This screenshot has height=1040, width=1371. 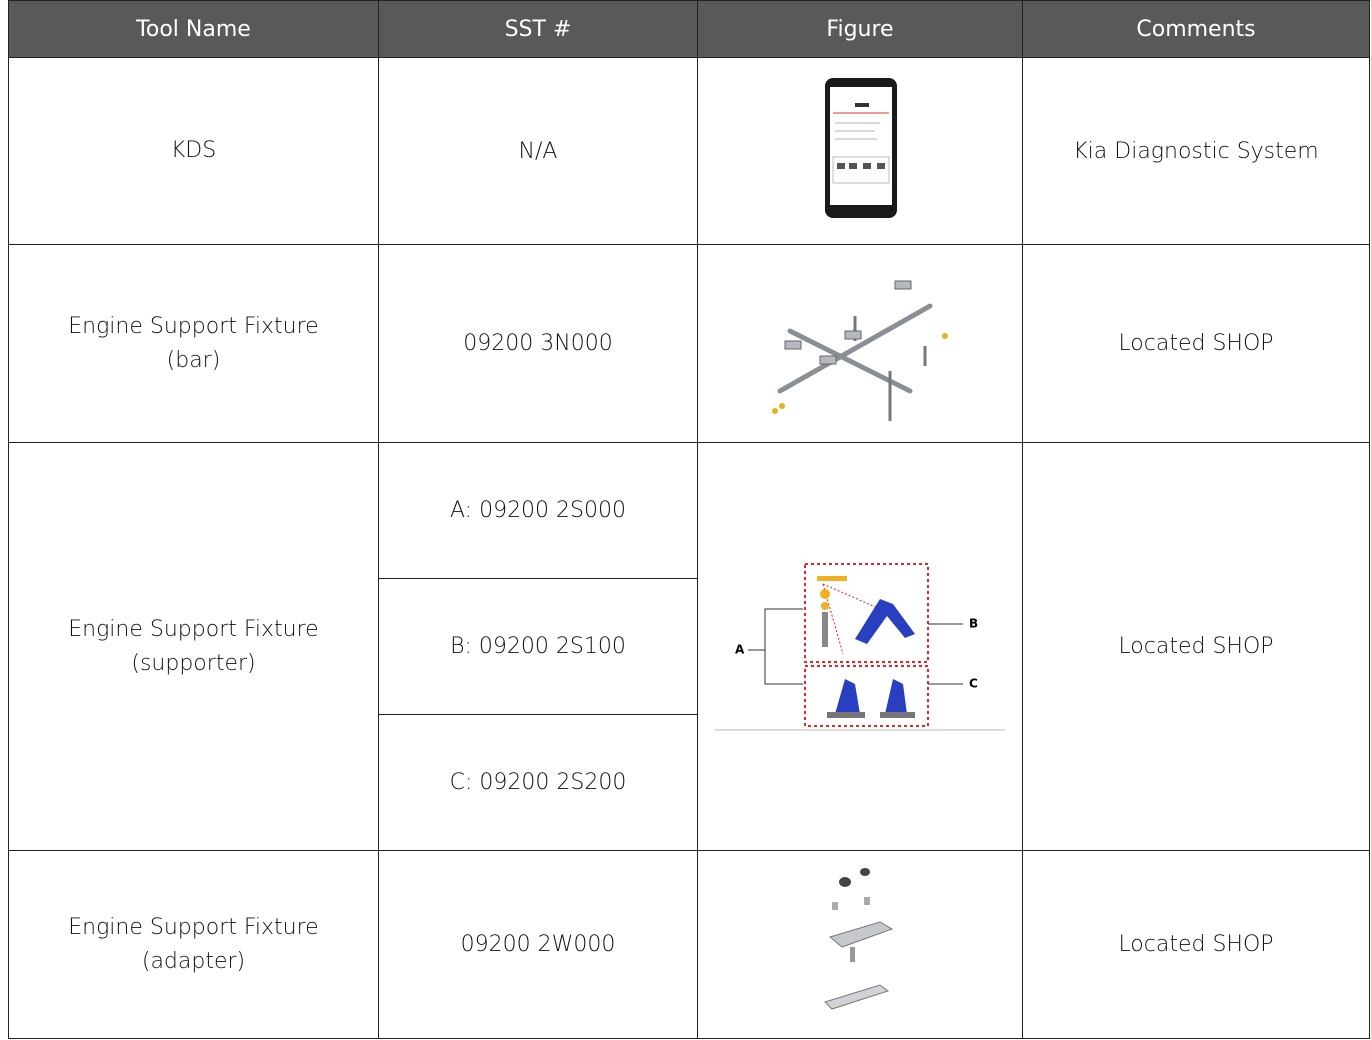 I want to click on adapter-figure, so click(x=859, y=938).